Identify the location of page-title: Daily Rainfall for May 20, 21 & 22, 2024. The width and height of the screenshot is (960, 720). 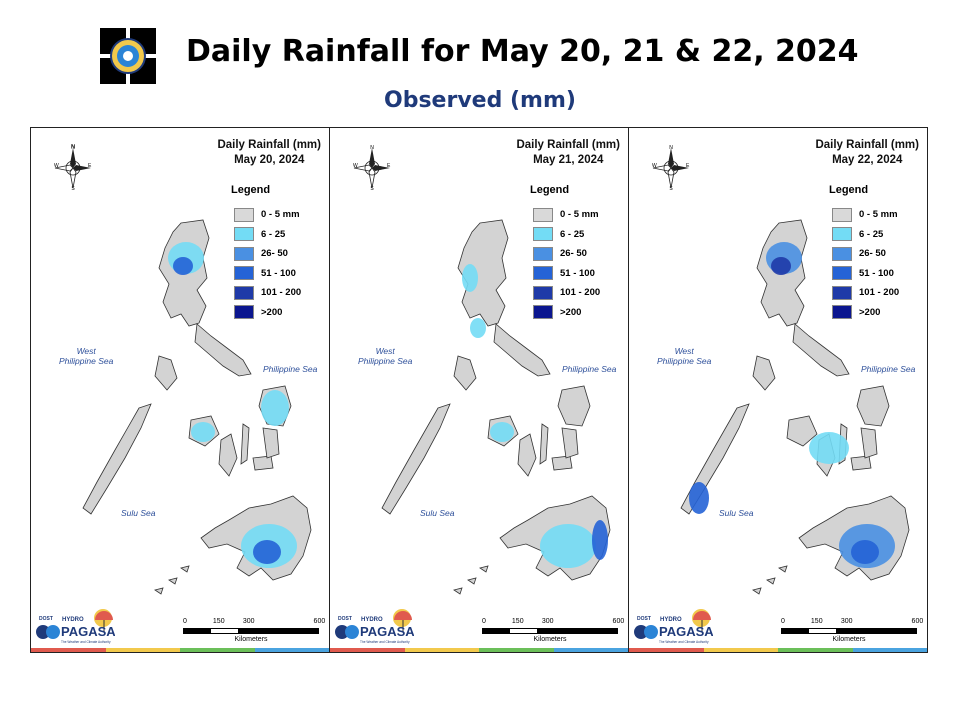
(522, 51).